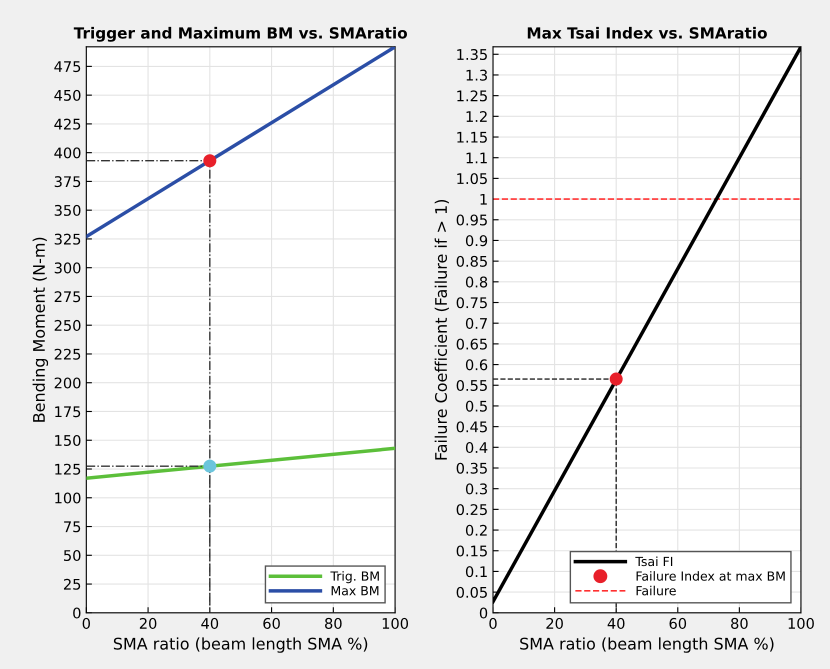 This screenshot has width=830, height=669. What do you see at coordinates (483, 199) in the screenshot?
I see `y-tick-label: 1` at bounding box center [483, 199].